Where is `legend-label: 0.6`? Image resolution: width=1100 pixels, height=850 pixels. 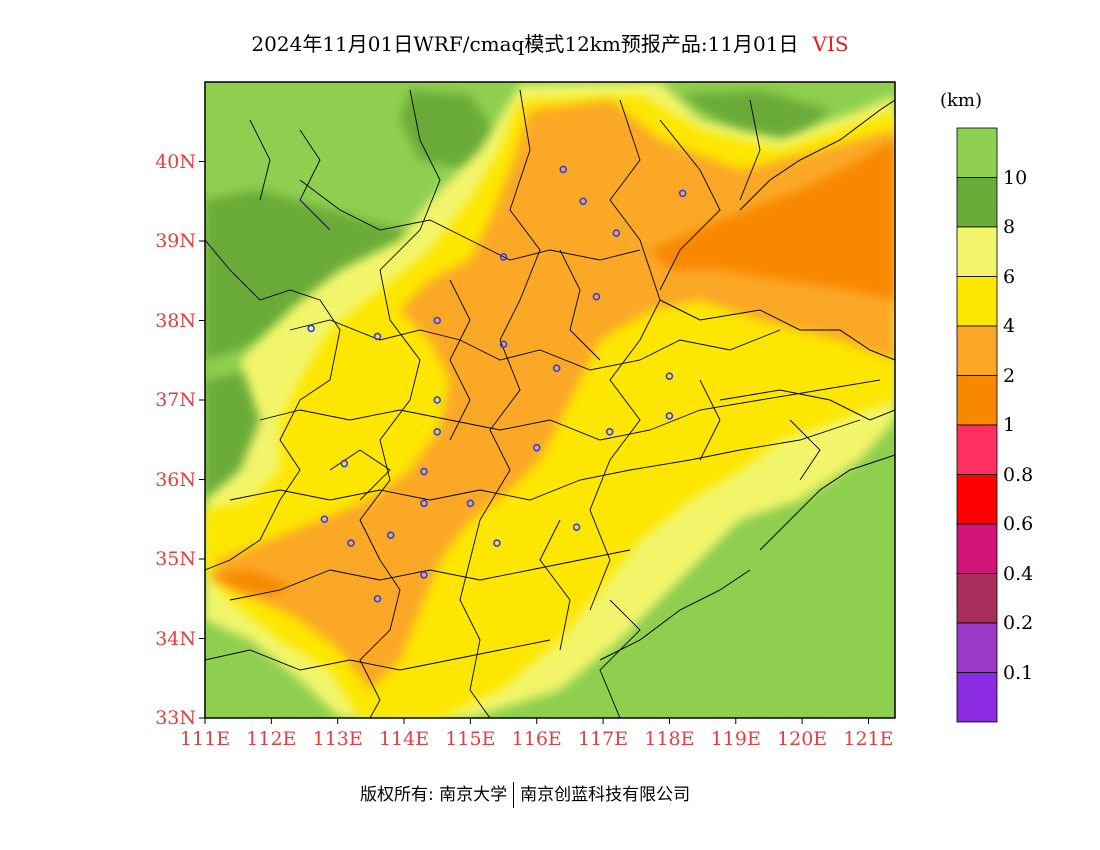 legend-label: 0.6 is located at coordinates (1018, 524).